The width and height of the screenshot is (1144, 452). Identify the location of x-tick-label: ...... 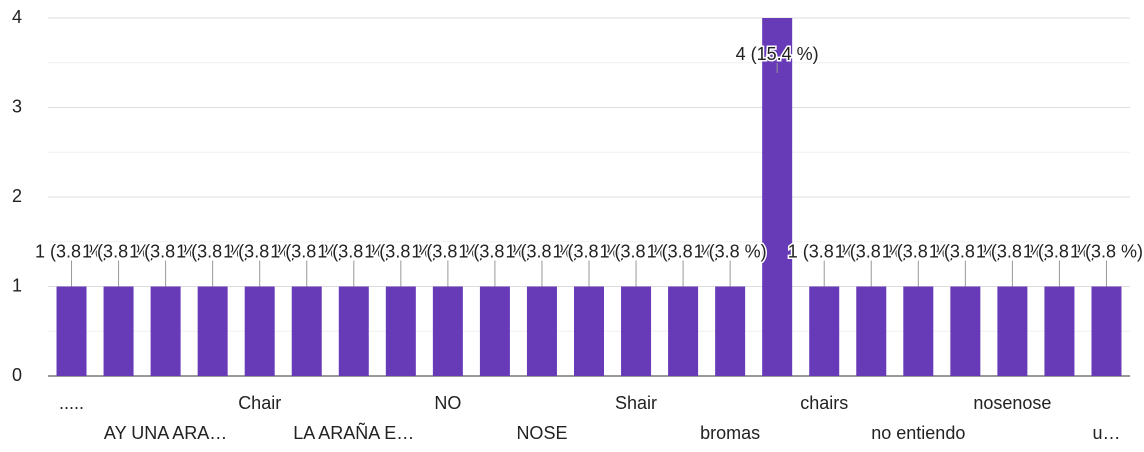
(71, 403).